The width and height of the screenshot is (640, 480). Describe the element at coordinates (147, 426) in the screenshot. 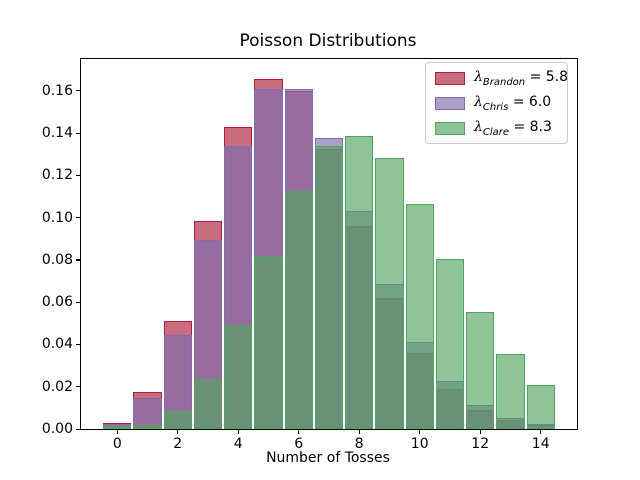

I see `bar-clare-x1` at that location.